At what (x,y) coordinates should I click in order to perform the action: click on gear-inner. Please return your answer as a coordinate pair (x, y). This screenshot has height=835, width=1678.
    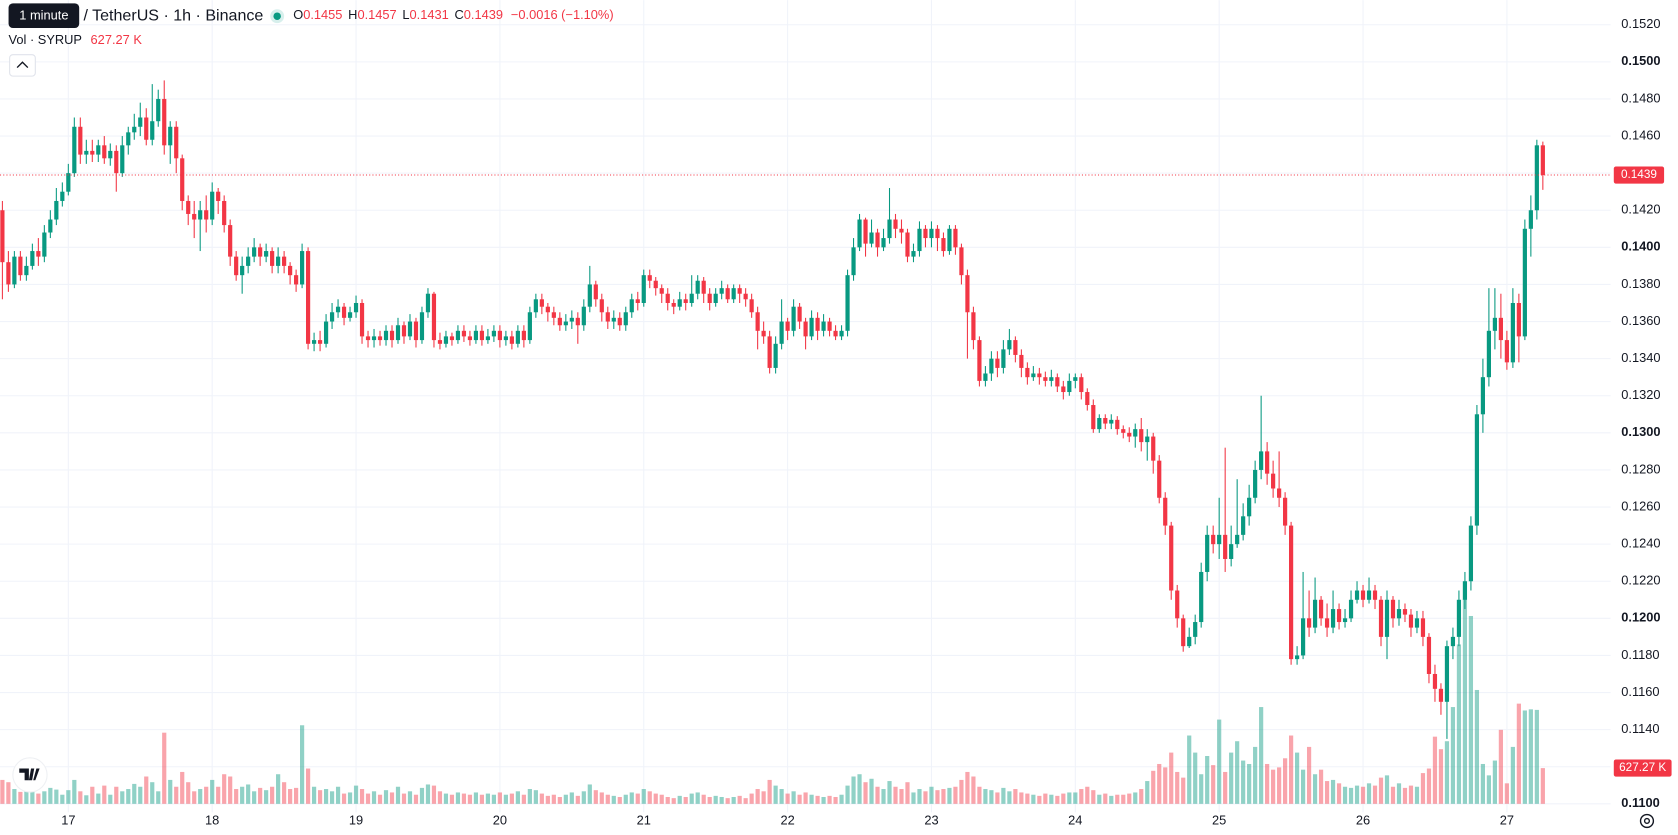
    Looking at the image, I should click on (1647, 820).